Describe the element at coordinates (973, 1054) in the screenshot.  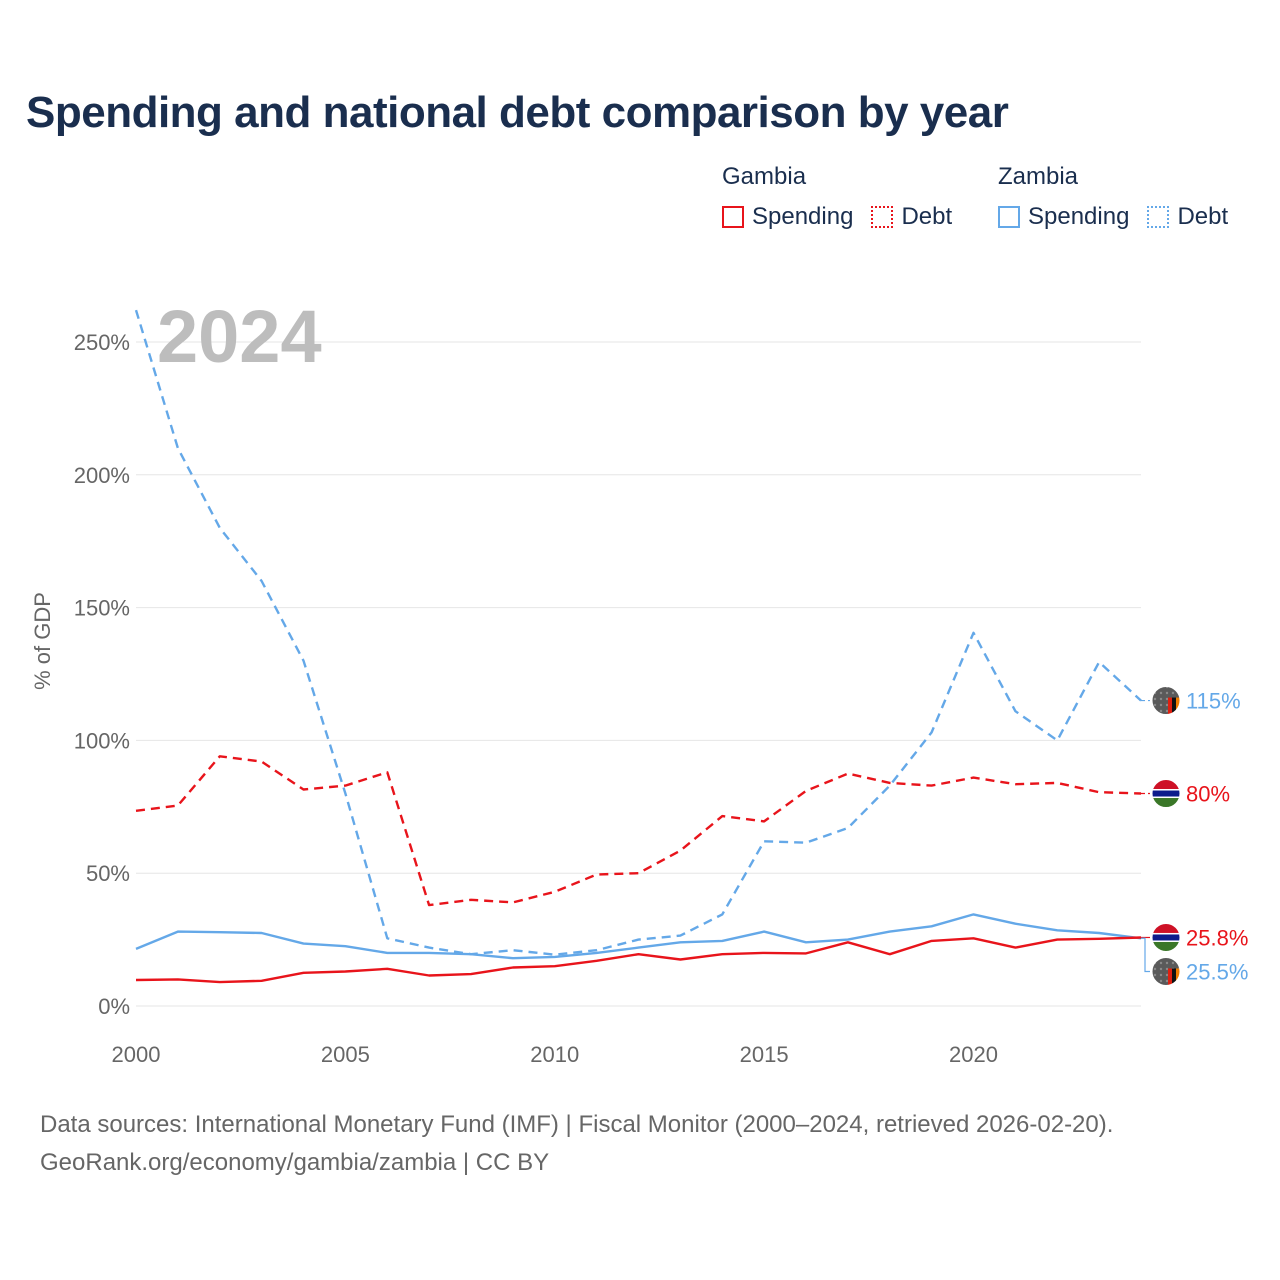
I see `x-tick-label: 2020` at that location.